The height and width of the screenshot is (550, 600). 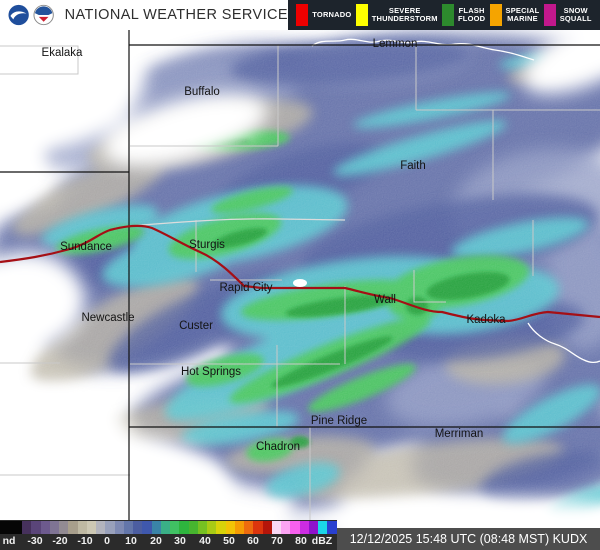 I want to click on colorbar-nd-segment, so click(x=11, y=527).